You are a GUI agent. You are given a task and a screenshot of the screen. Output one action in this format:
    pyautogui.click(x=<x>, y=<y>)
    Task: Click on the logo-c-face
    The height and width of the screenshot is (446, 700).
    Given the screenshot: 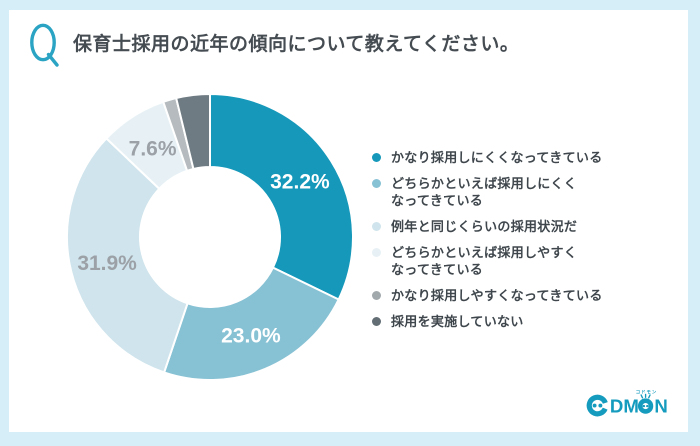 What is the action you would take?
    pyautogui.click(x=597, y=405)
    